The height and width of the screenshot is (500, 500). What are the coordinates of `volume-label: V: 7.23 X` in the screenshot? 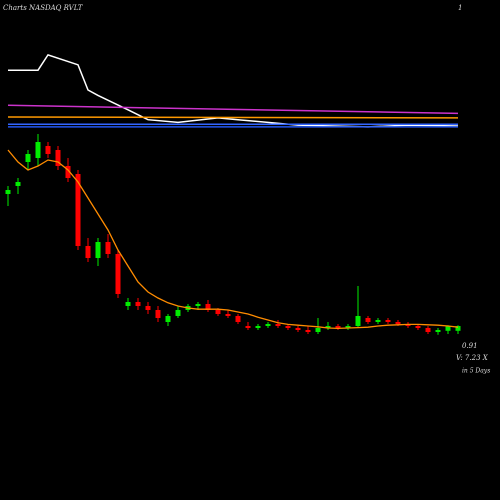 It's located at (472, 358).